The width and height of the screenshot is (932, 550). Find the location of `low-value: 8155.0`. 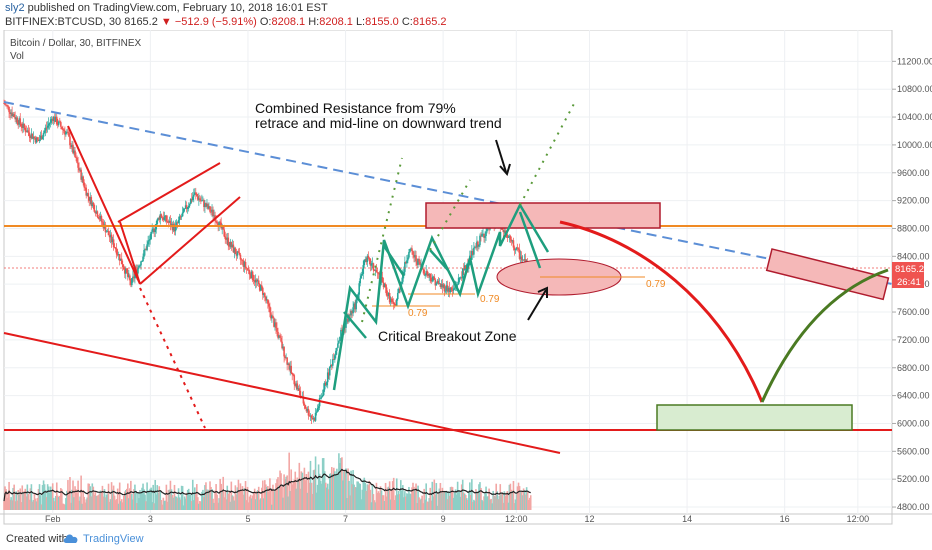

low-value: 8155.0 is located at coordinates (382, 22).